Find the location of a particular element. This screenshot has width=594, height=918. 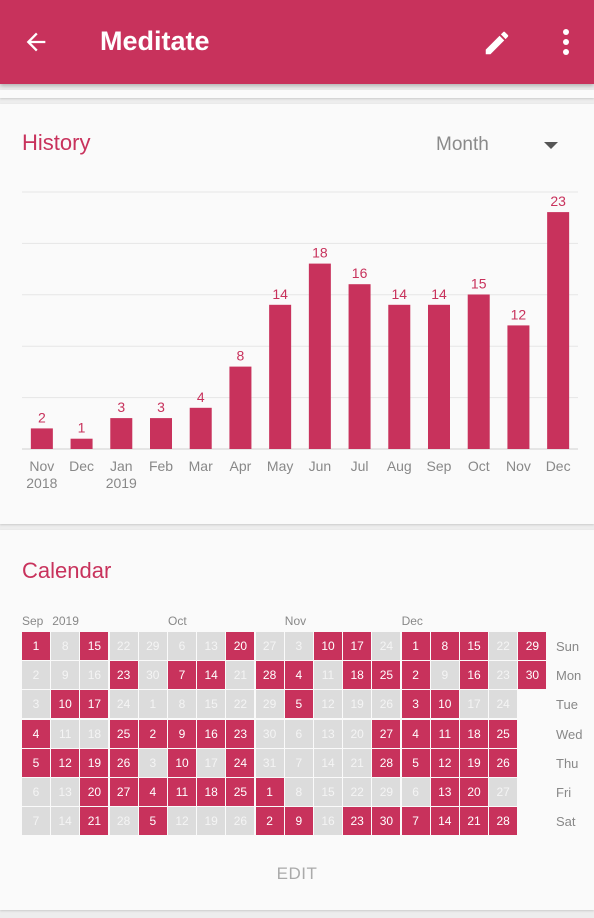

pencil-icon is located at coordinates (497, 43).